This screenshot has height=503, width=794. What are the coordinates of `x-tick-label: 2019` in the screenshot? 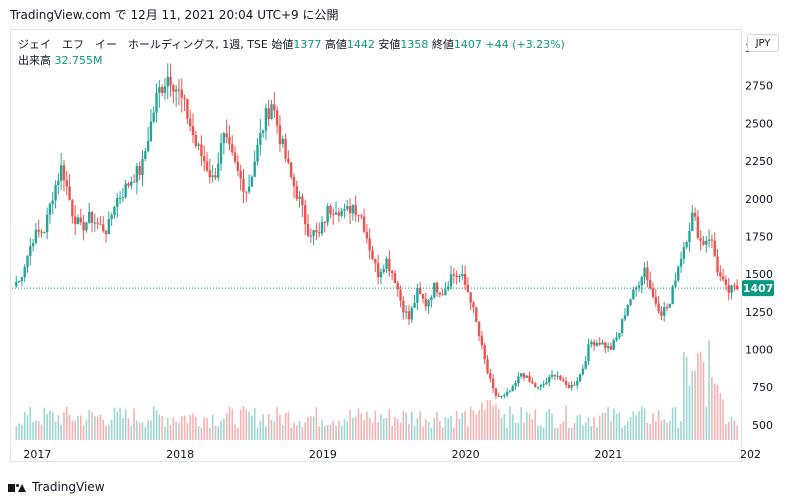 It's located at (323, 454).